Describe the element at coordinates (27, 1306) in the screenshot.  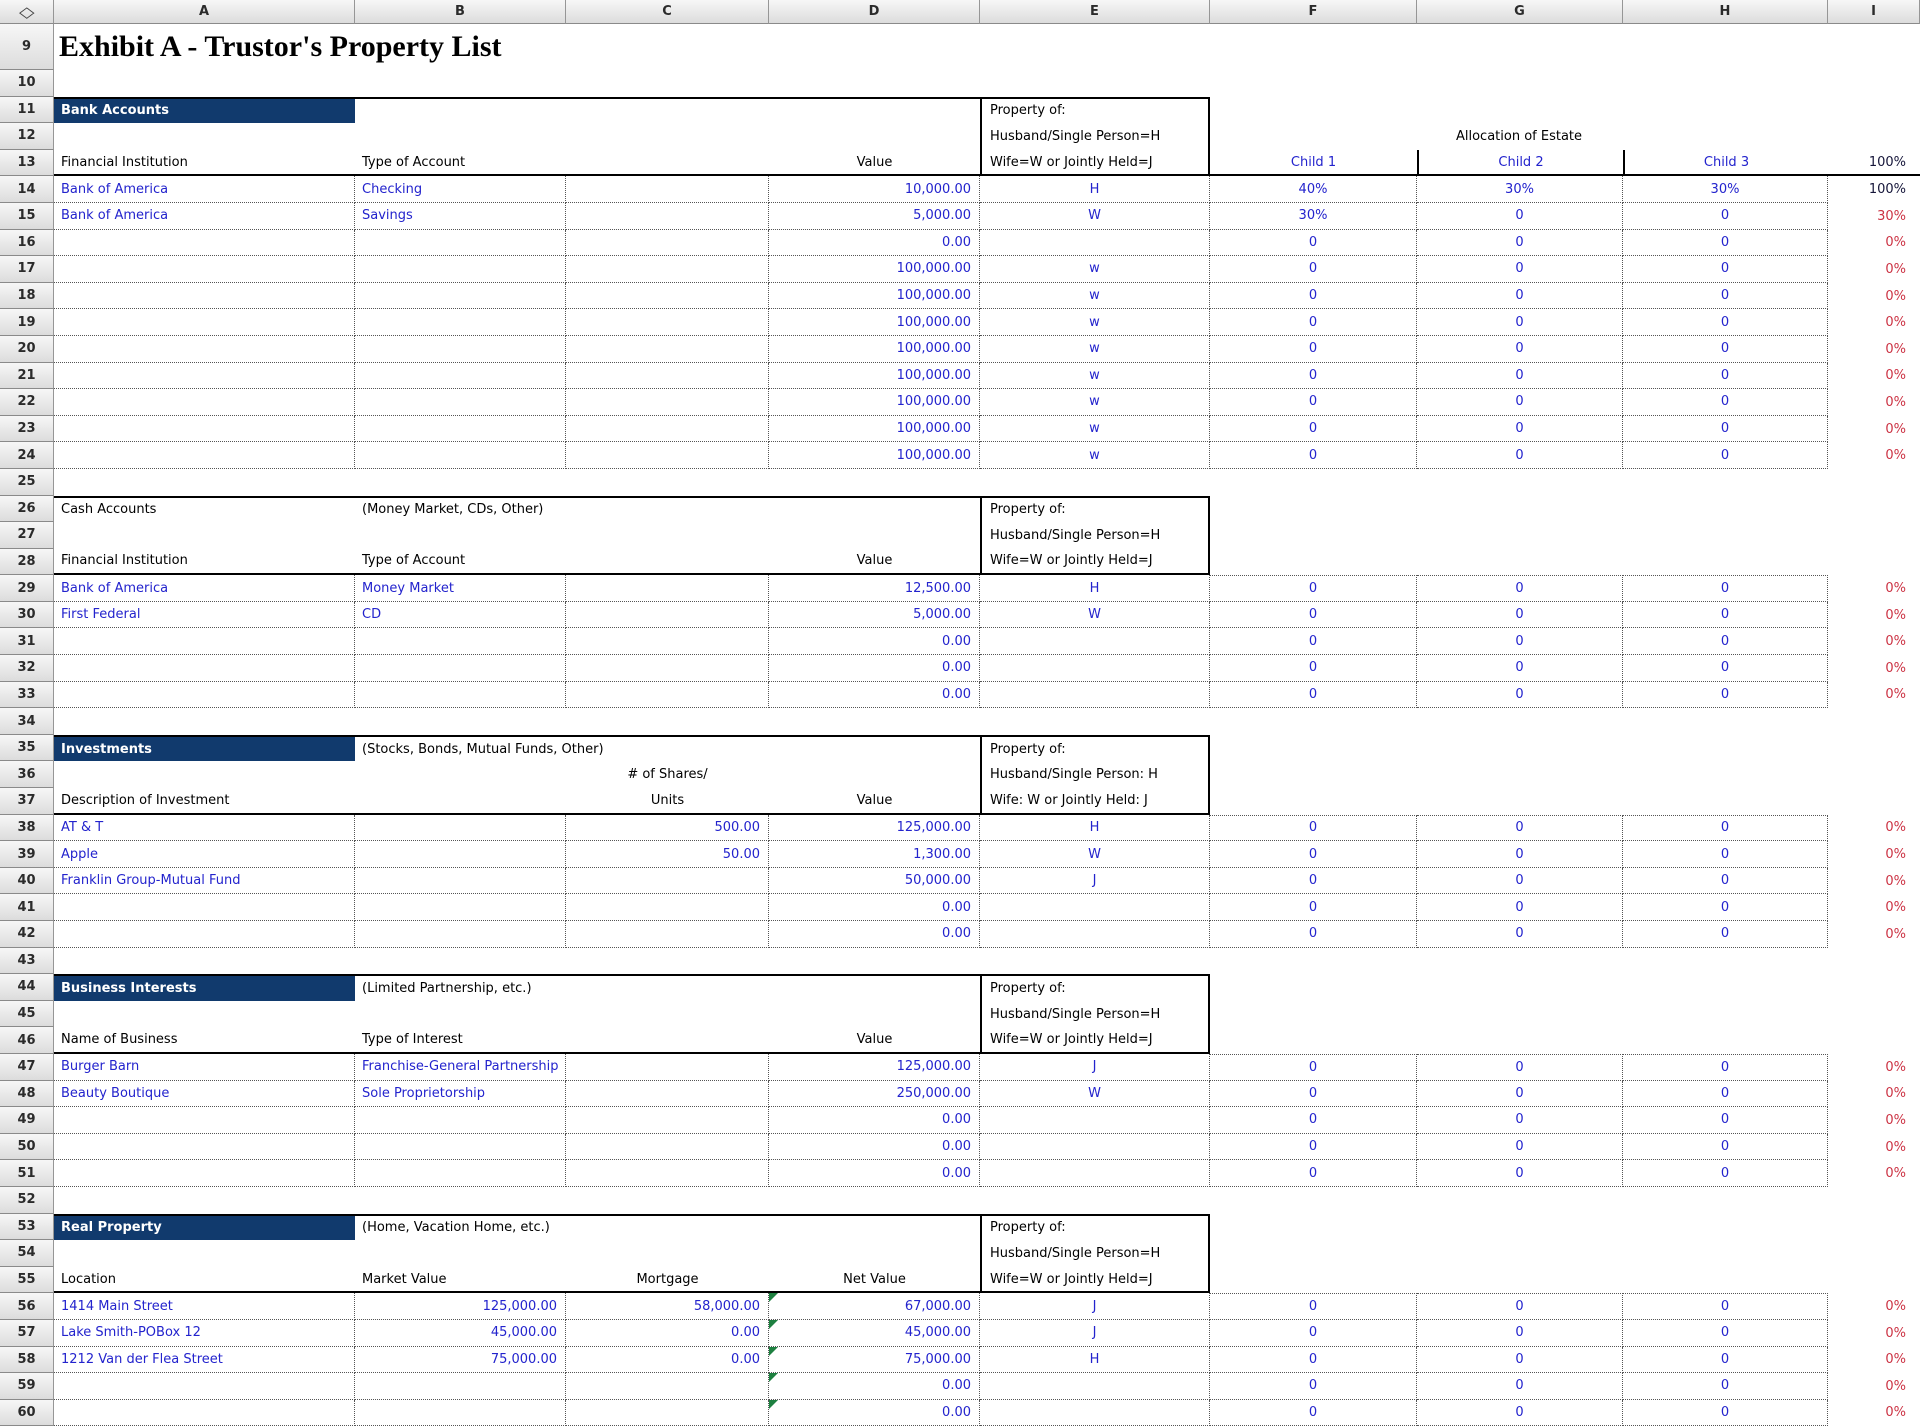
I see `row-header-56: 56` at that location.